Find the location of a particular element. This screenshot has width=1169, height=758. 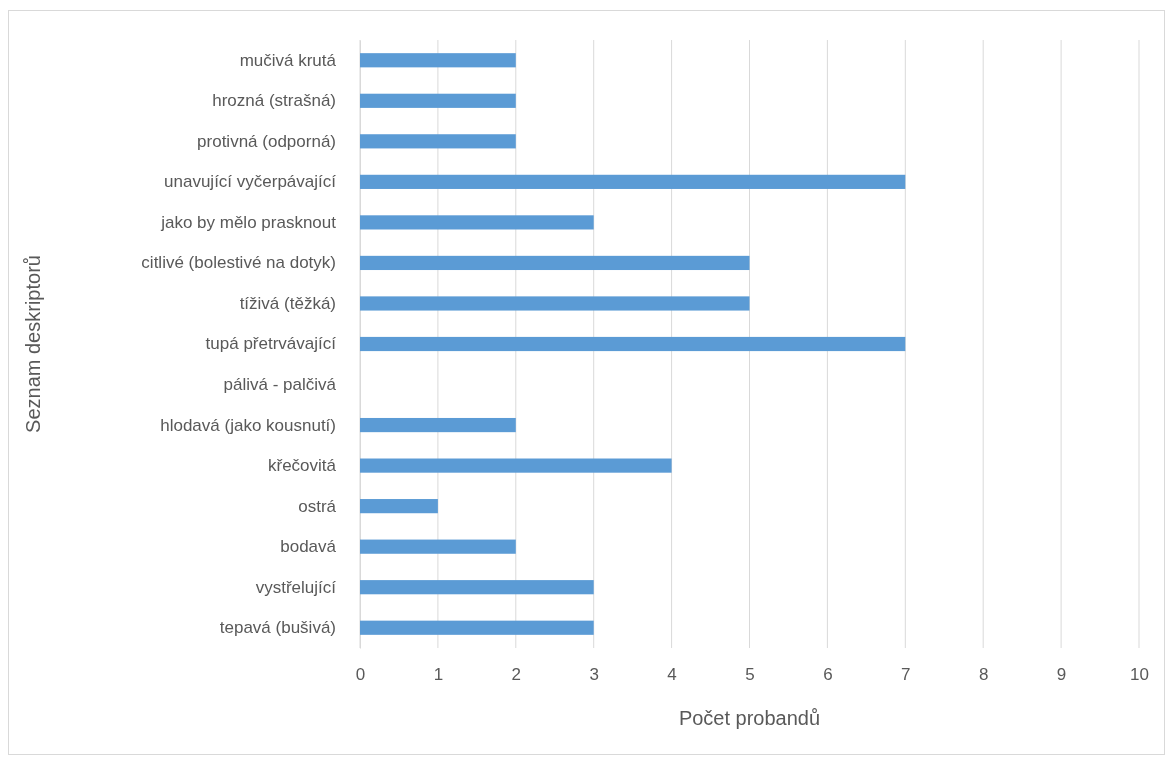

y-tick-label: tupá přetrvávající is located at coordinates (271, 344).